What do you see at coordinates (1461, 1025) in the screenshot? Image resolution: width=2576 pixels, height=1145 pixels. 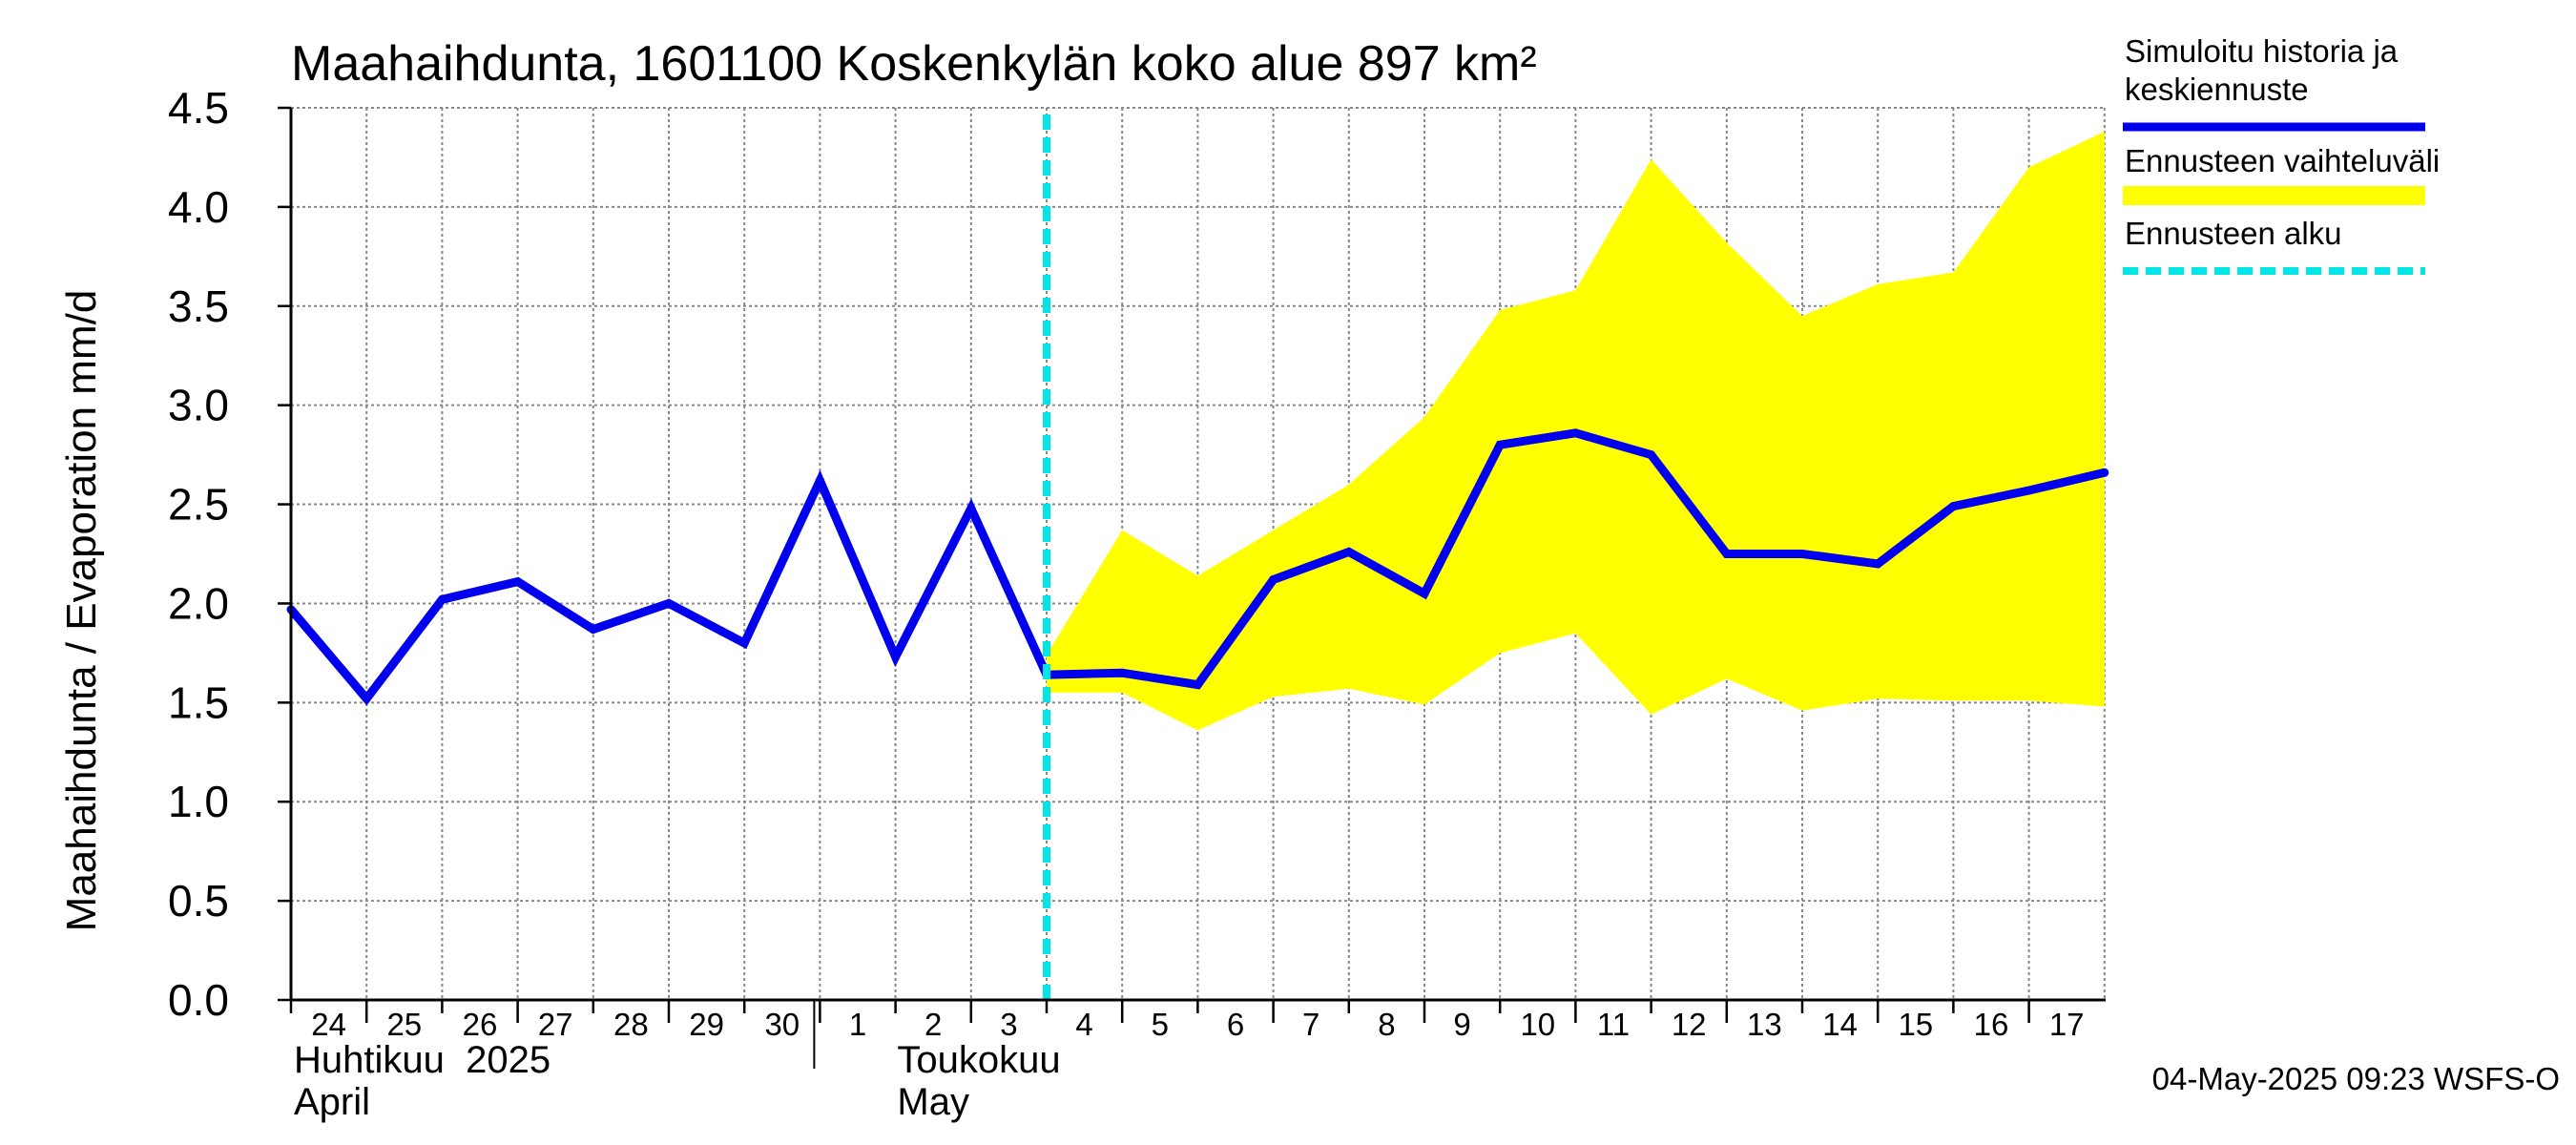 I see `x-tick-label: 9` at bounding box center [1461, 1025].